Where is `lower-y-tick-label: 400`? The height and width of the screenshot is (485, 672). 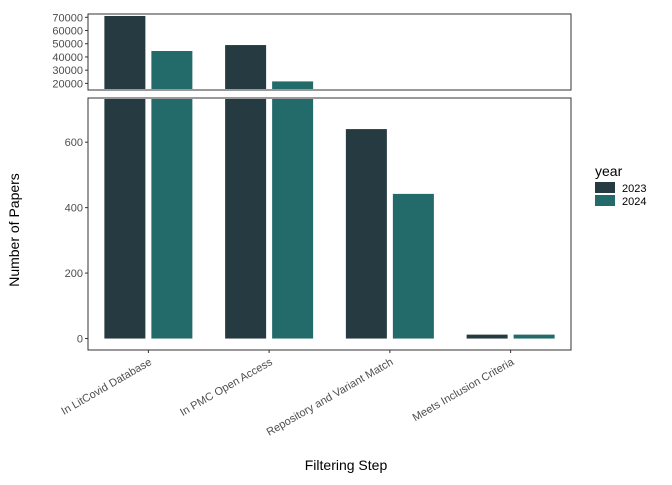
lower-y-tick-label: 400 is located at coordinates (74, 209).